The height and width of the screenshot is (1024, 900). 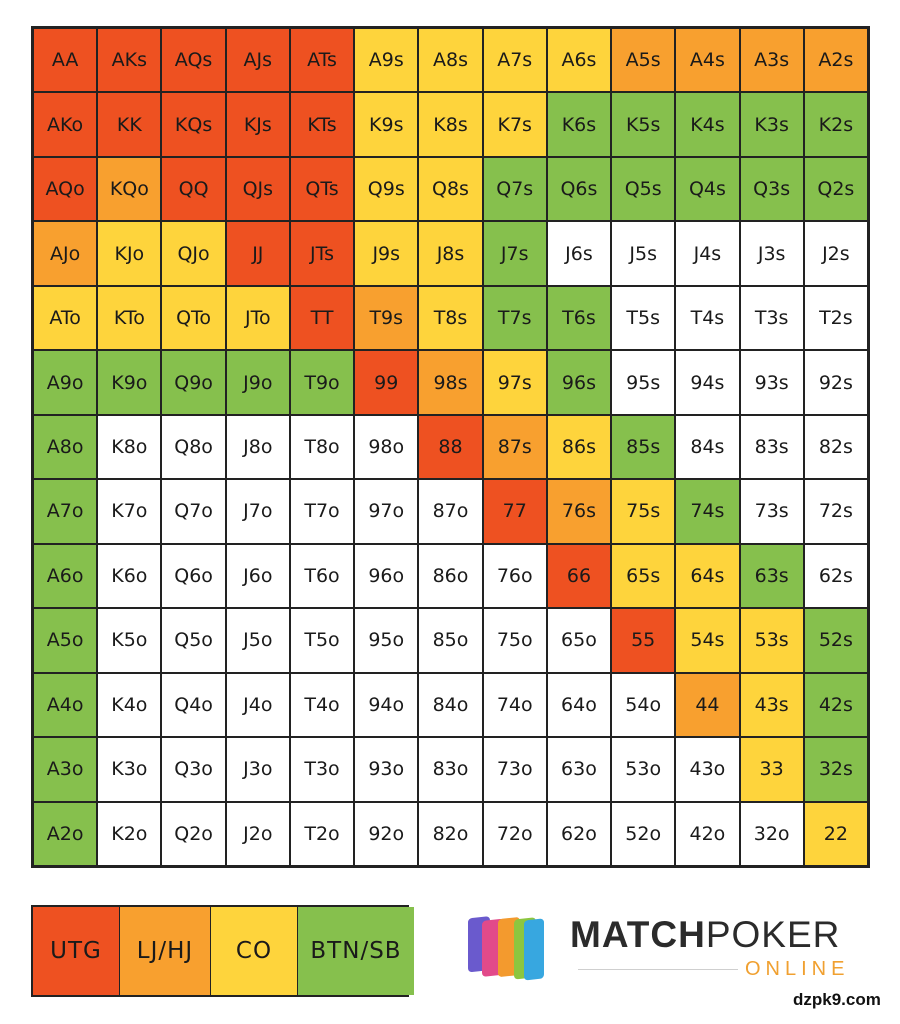 I want to click on hand-cell: KQo, so click(x=129, y=189).